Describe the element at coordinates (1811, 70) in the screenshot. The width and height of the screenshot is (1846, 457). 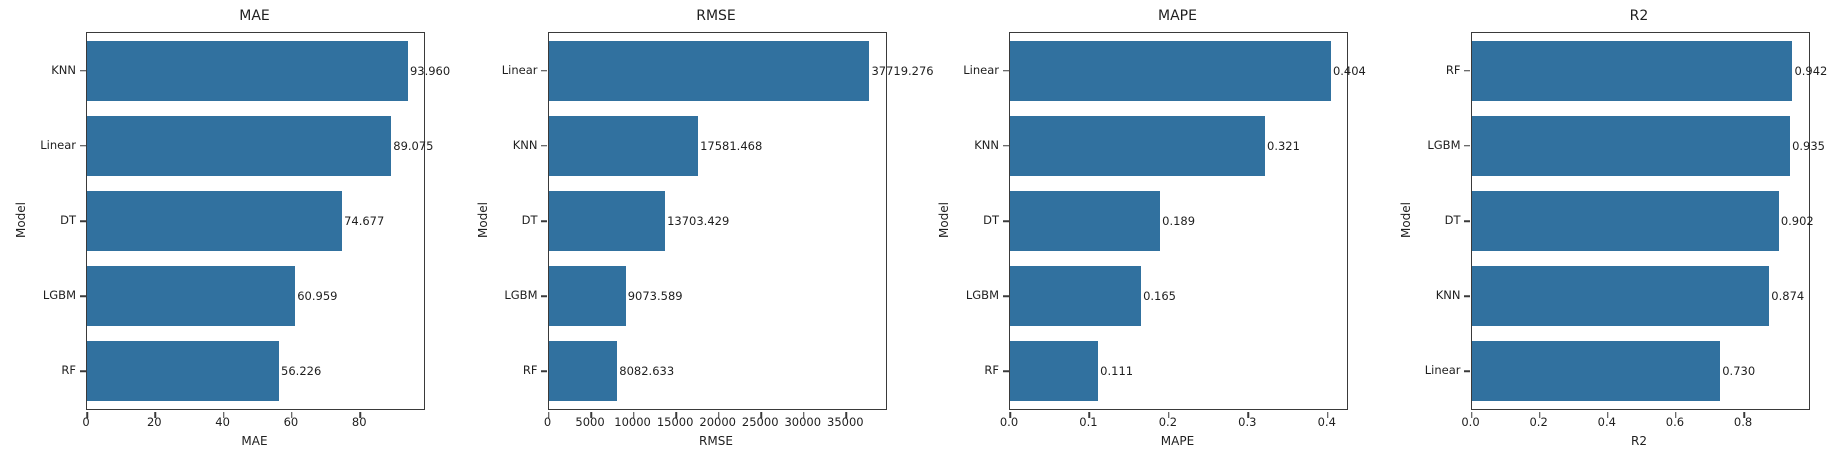
I see `bar-value-label: 0.942` at that location.